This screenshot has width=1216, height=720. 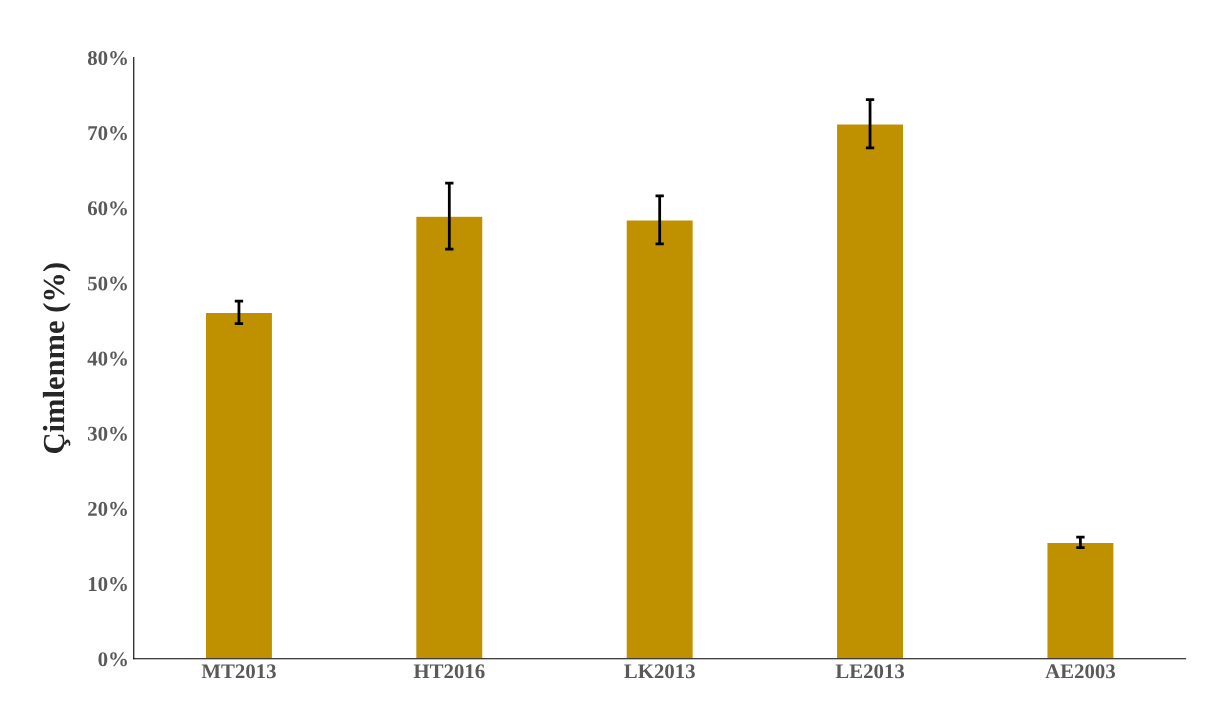 What do you see at coordinates (238, 671) in the screenshot?
I see `x-tick-label: MT2013` at bounding box center [238, 671].